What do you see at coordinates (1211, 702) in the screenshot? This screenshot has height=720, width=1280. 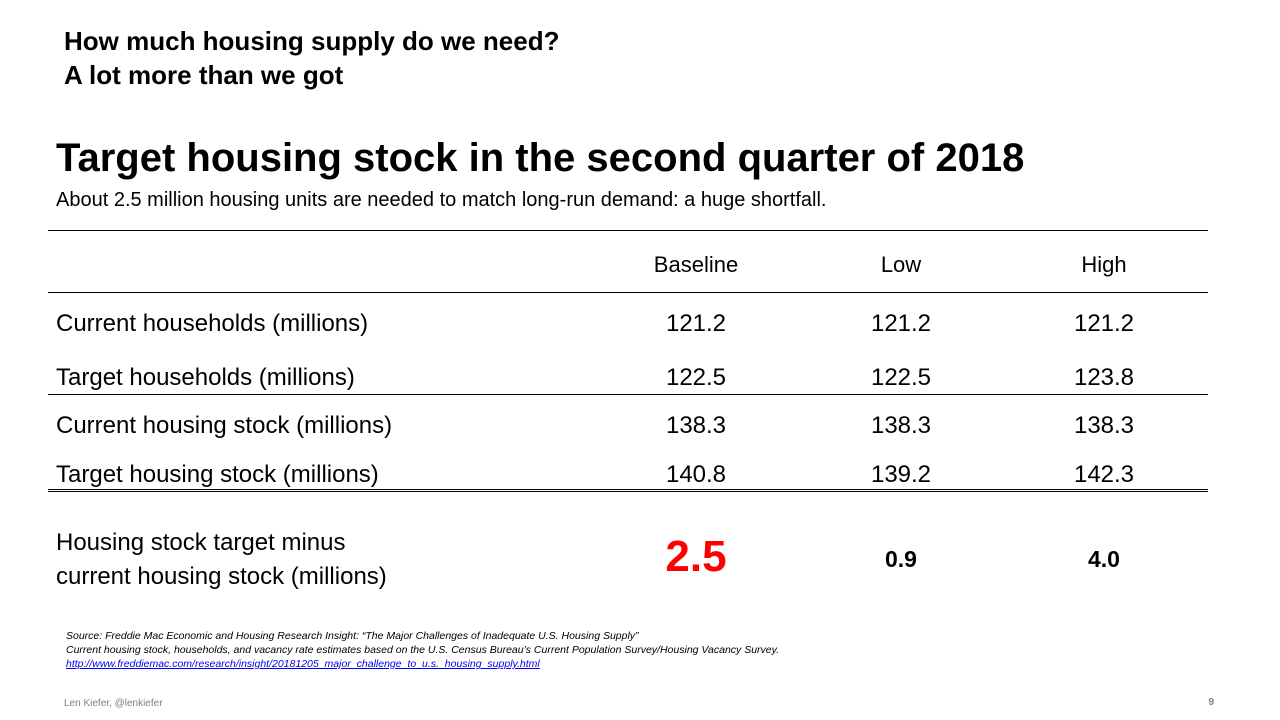 I see `page-number: 9` at bounding box center [1211, 702].